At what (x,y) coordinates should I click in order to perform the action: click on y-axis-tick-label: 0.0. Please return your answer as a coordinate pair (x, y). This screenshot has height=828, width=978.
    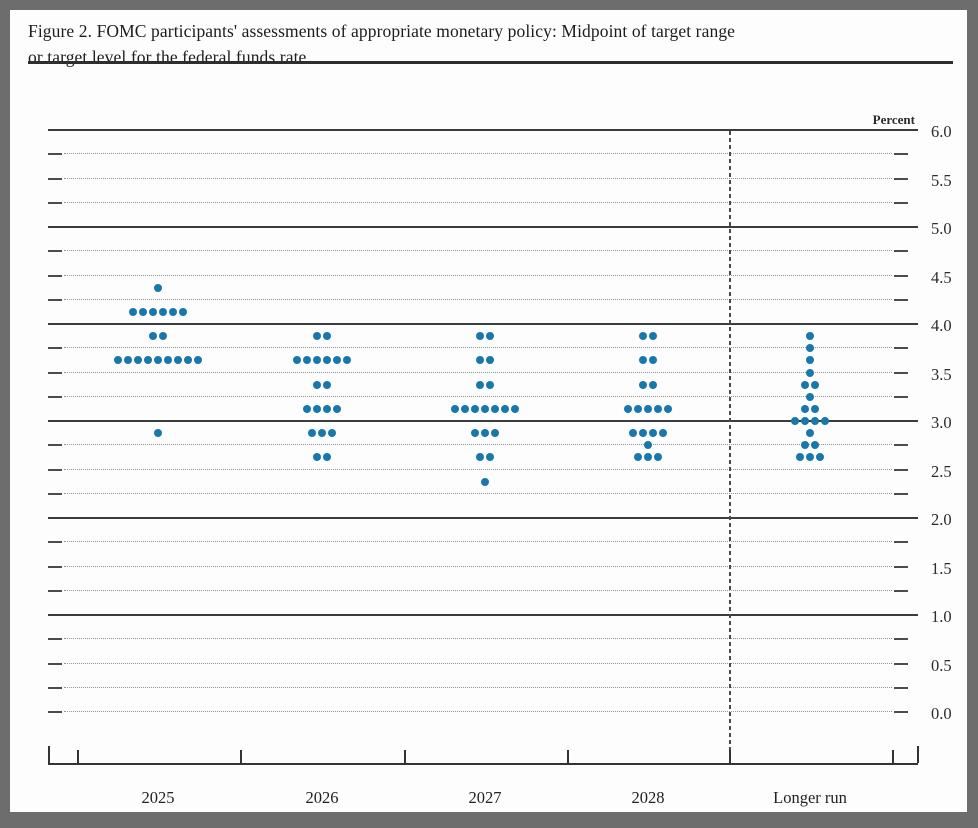
    Looking at the image, I should click on (941, 713).